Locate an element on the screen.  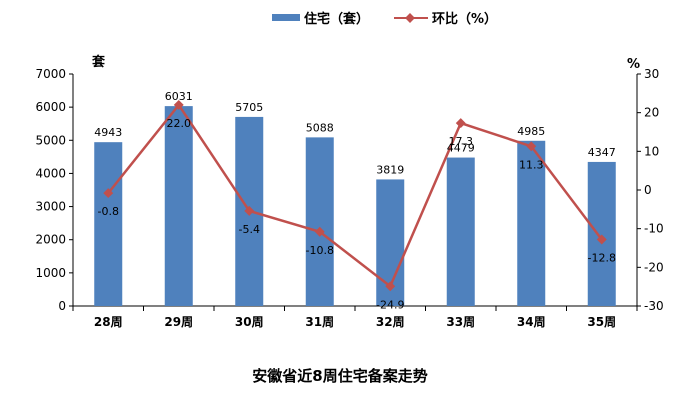
x-axis-tick: 30周 is located at coordinates (249, 322).